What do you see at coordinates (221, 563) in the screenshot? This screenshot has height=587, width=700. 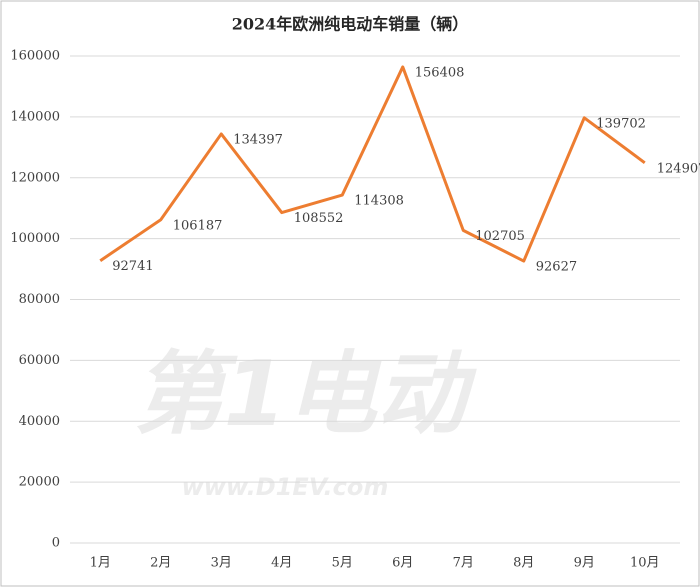 I see `x-tick-label: 3月` at bounding box center [221, 563].